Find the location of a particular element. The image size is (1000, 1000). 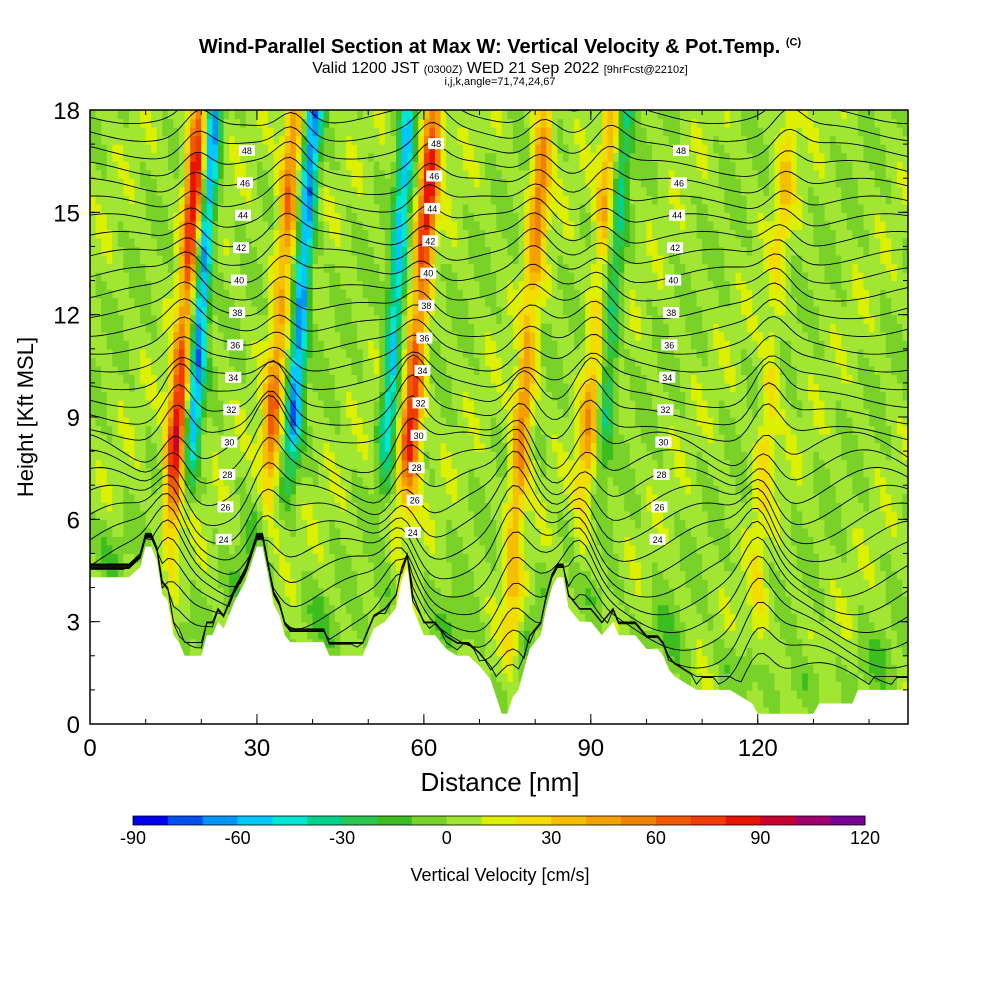

y-tick-label: 6 is located at coordinates (73, 520).